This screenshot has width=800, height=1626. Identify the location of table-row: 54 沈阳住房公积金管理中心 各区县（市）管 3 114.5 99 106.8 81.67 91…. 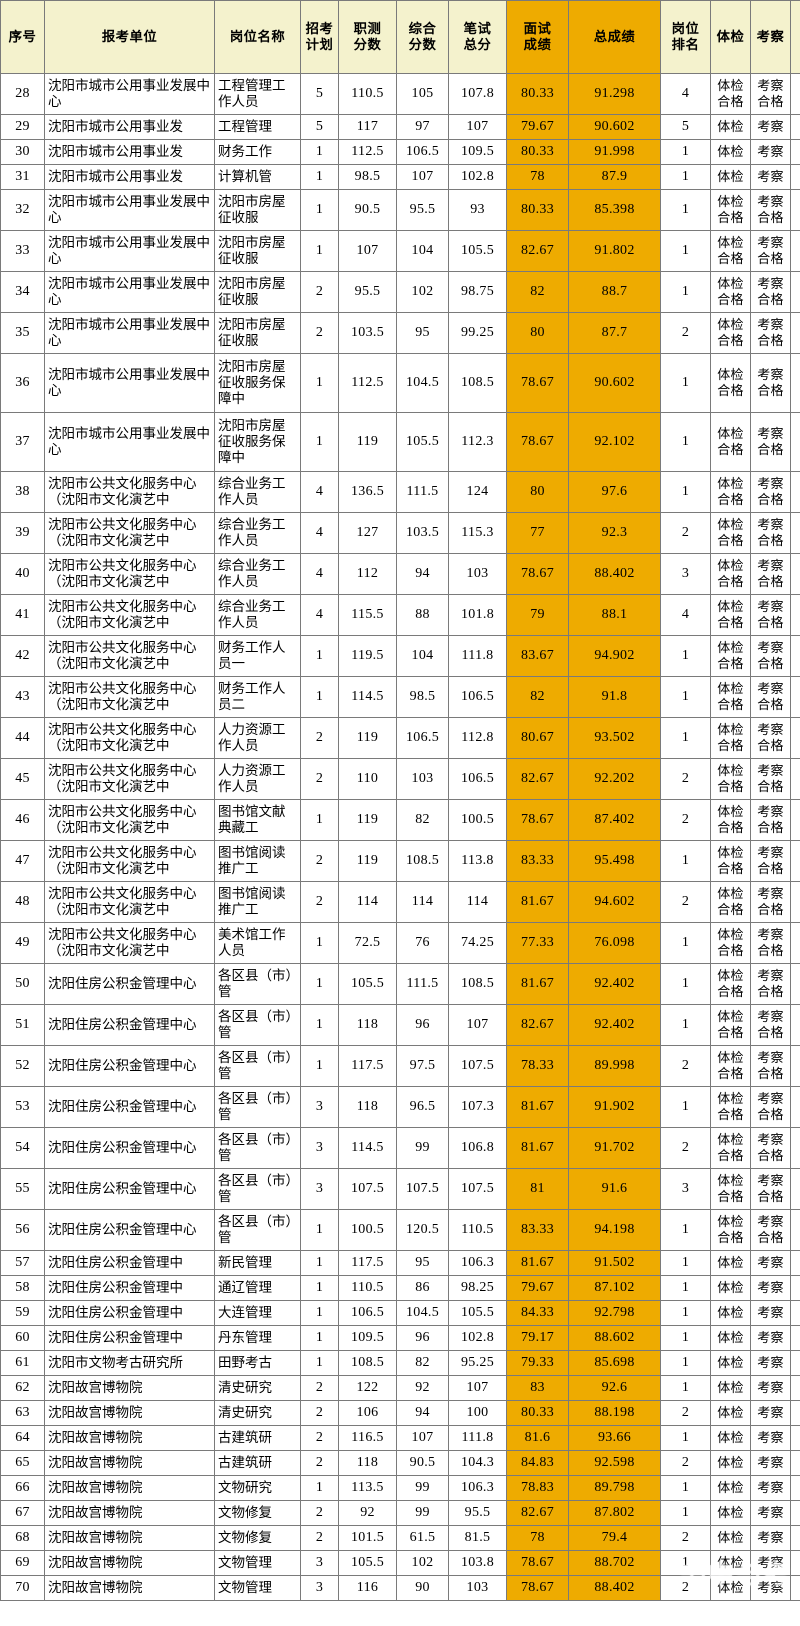
(400, 1148).